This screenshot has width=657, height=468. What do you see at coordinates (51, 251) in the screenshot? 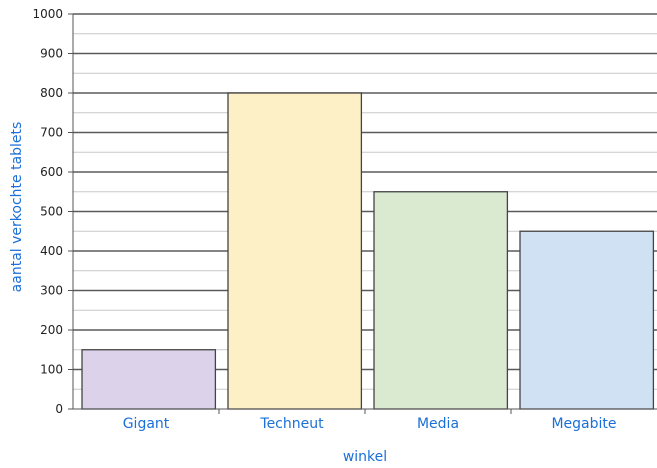
I see `y-tick-label: 400` at bounding box center [51, 251].